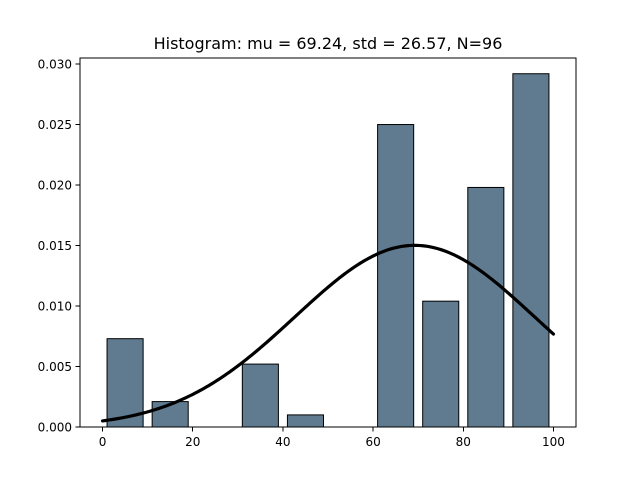 This screenshot has width=640, height=480. What do you see at coordinates (55, 246) in the screenshot?
I see `y-tick-label: 0.015` at bounding box center [55, 246].